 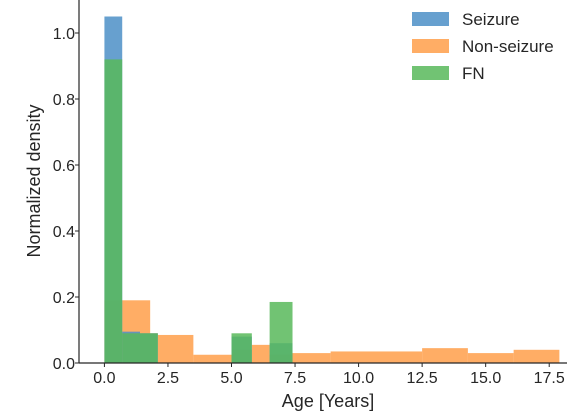 What do you see at coordinates (473, 73) in the screenshot?
I see `legend-label-fn: FN` at bounding box center [473, 73].